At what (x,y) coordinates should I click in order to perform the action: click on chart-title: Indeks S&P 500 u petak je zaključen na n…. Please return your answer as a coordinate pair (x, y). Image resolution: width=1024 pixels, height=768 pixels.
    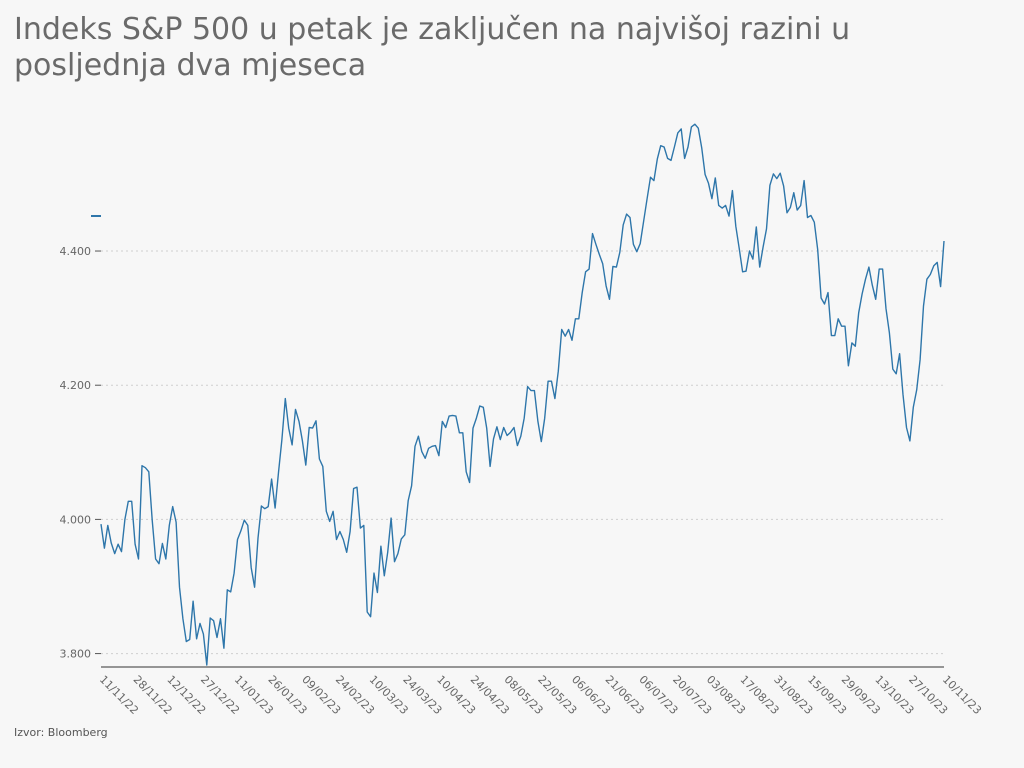
    Looking at the image, I should click on (432, 47).